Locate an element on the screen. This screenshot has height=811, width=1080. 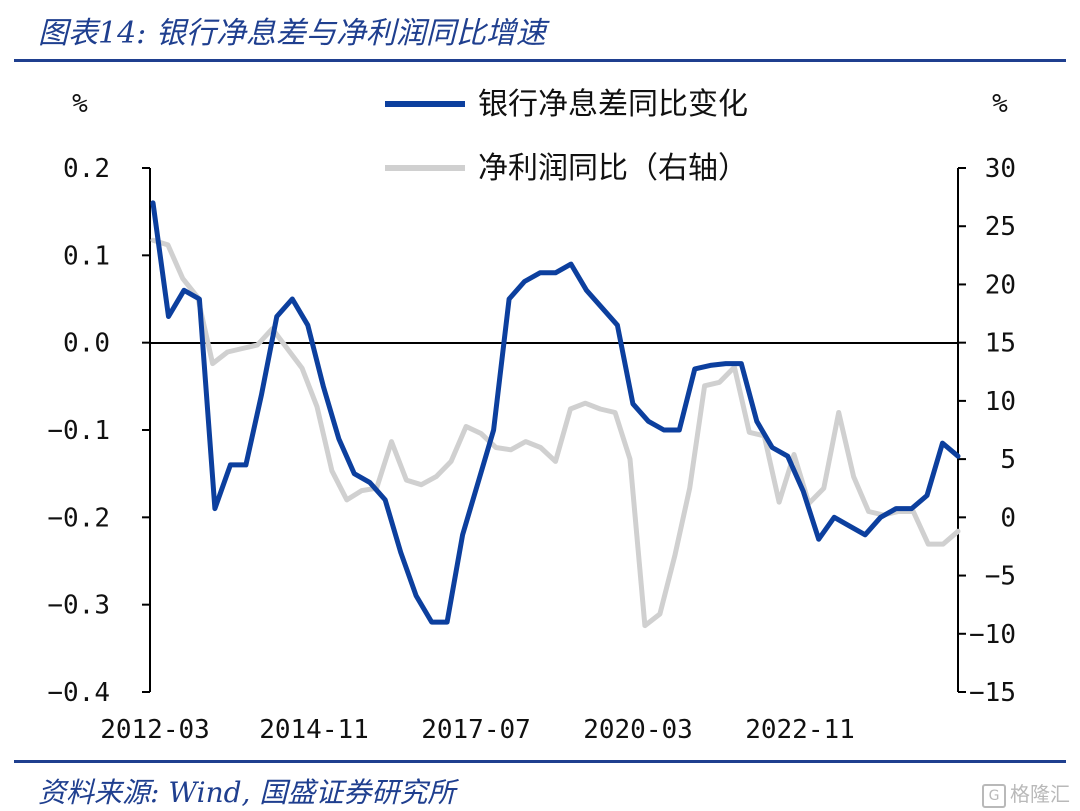
left-axis-tick-label: −0.3 is located at coordinates (78, 606).